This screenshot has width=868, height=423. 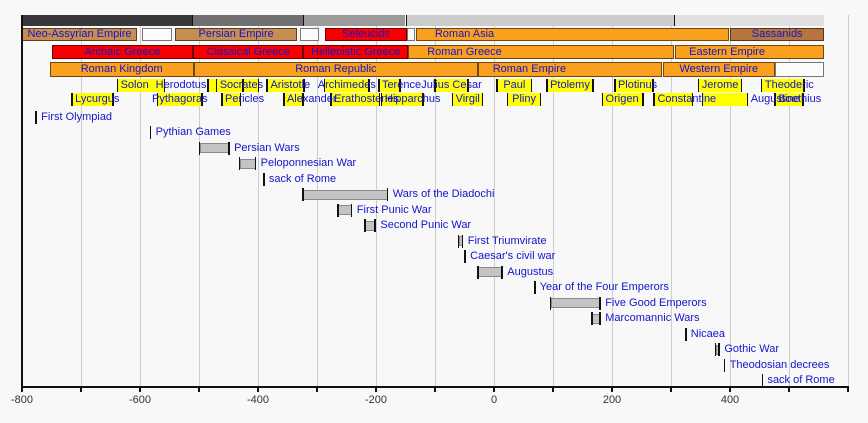 What do you see at coordinates (622, 99) in the screenshot?
I see `person-label: Origen` at bounding box center [622, 99].